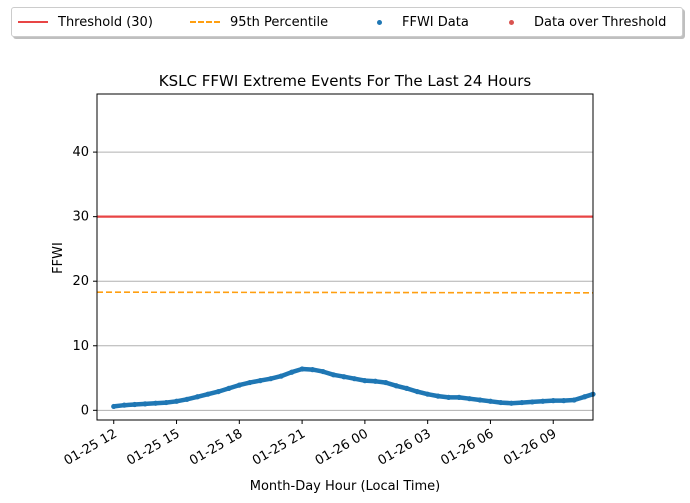 This screenshot has width=690, height=503. What do you see at coordinates (153, 447) in the screenshot?
I see `x-tick-label: 01-25 15` at bounding box center [153, 447].